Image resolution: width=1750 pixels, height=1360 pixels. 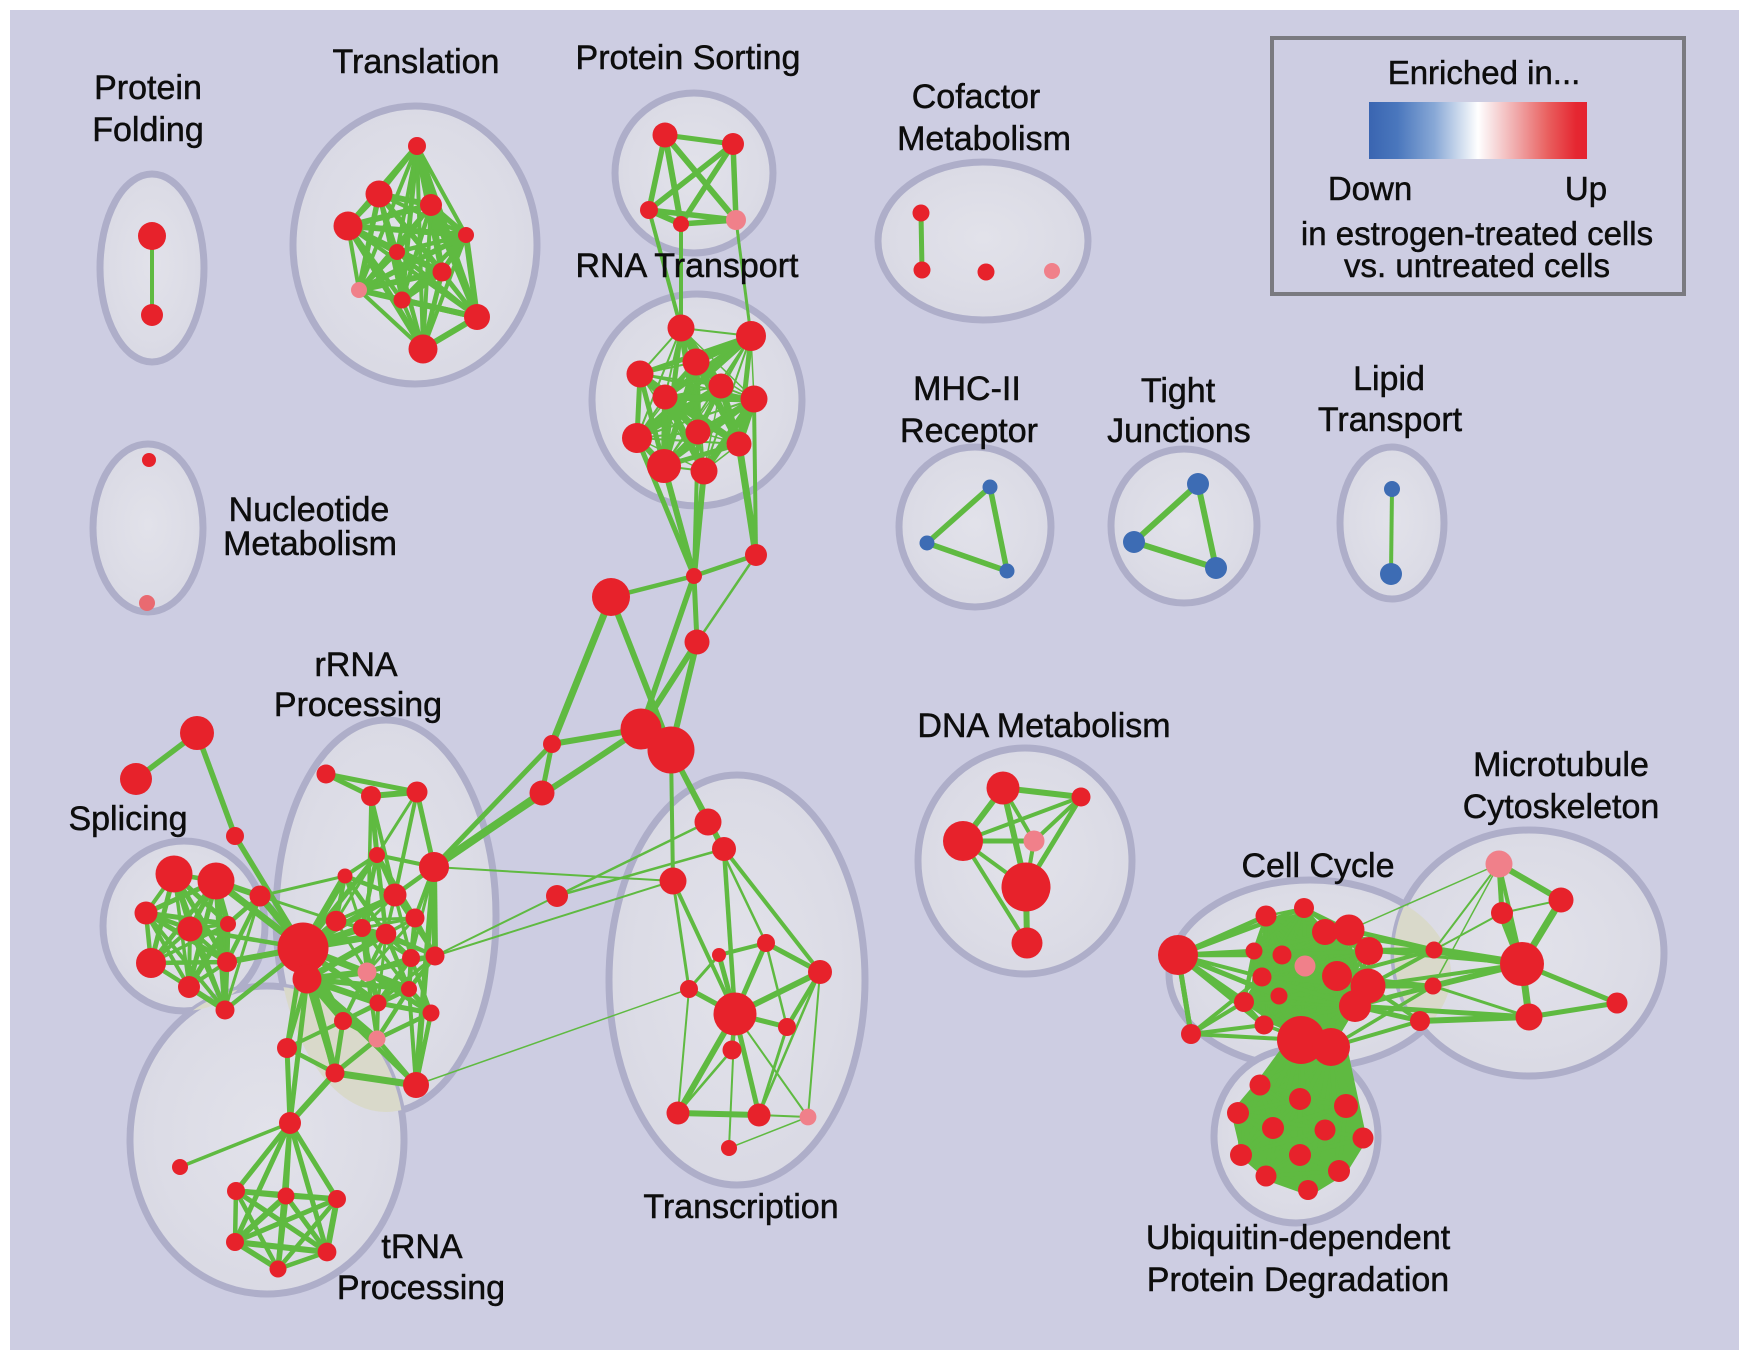 What do you see at coordinates (127, 819) in the screenshot?
I see `svg-text: Splicing` at bounding box center [127, 819].